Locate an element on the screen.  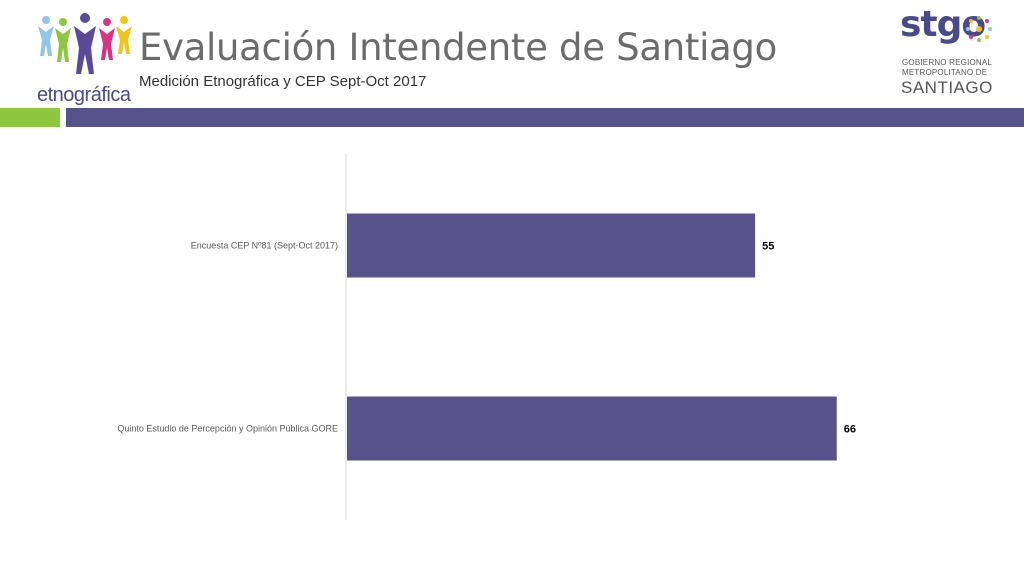
data-label-0: 55 is located at coordinates (768, 247).